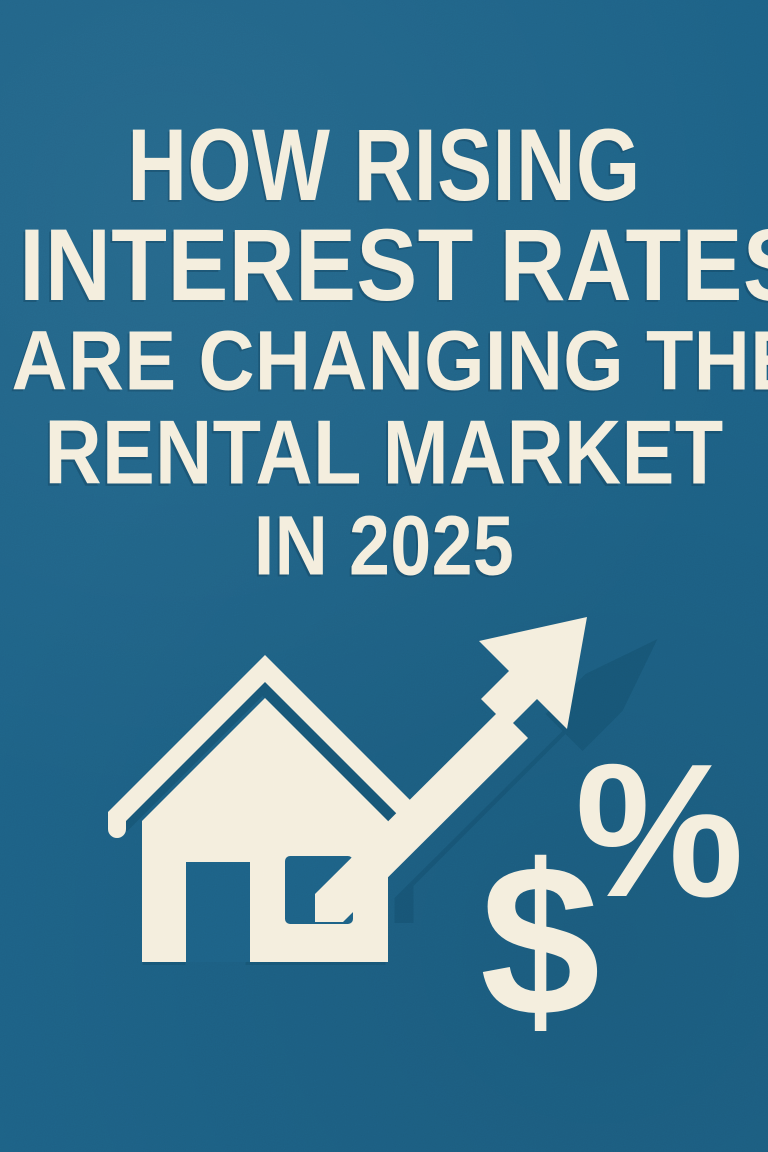 This screenshot has width=768, height=1152. Describe the element at coordinates (389, 360) in the screenshot. I see `headline-line-3: ARE CHANGING THE` at that location.